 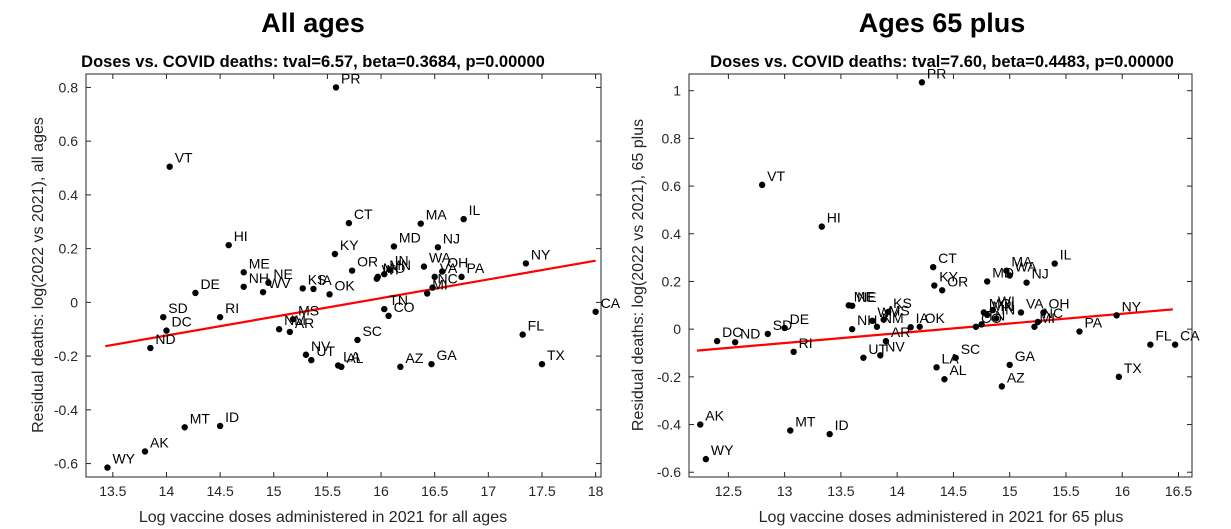 What do you see at coordinates (1116, 315) in the screenshot?
I see `data-point-ny` at bounding box center [1116, 315].